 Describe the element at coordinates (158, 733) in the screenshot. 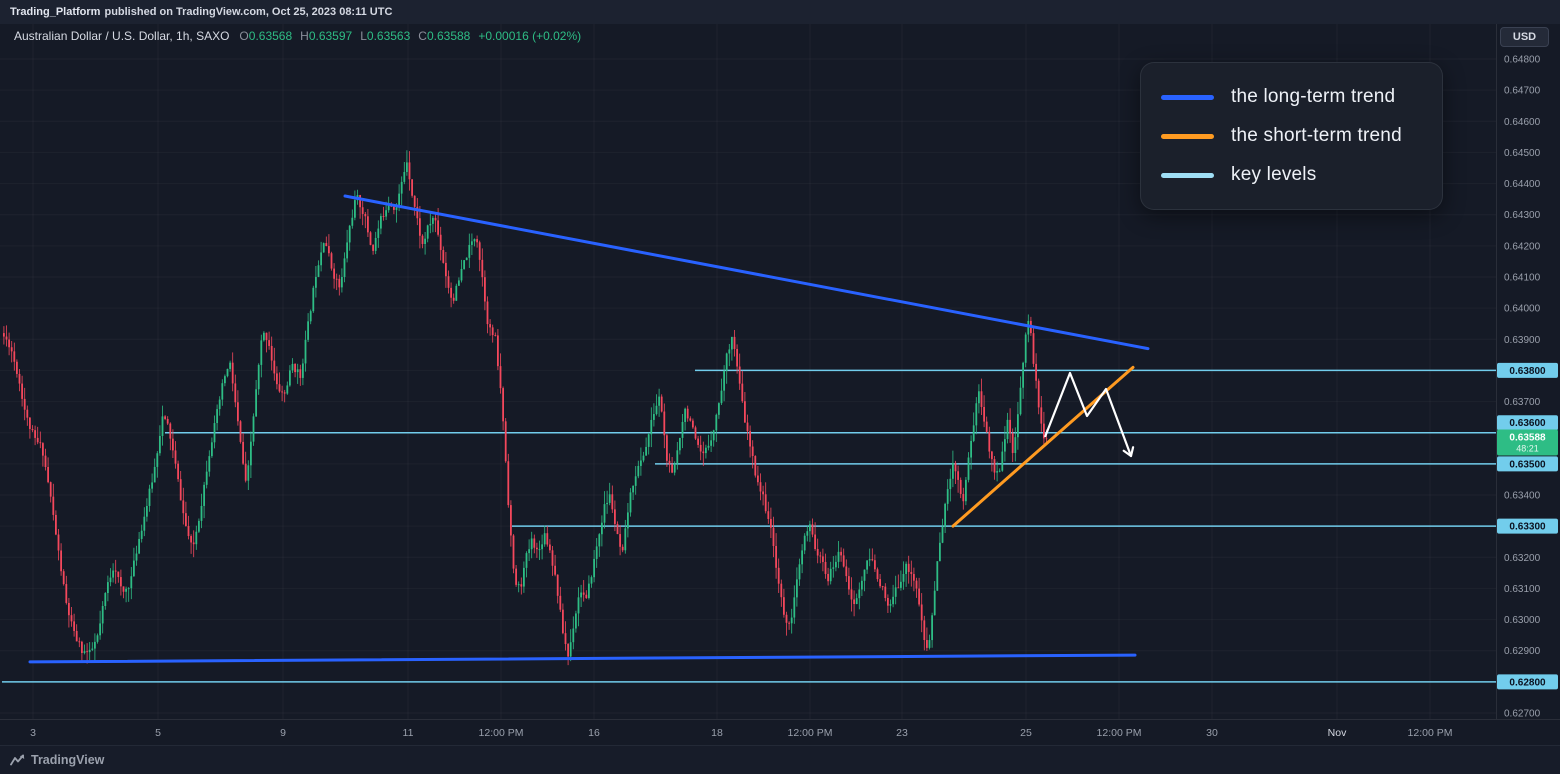

I see `time-tick-label: 5` at that location.